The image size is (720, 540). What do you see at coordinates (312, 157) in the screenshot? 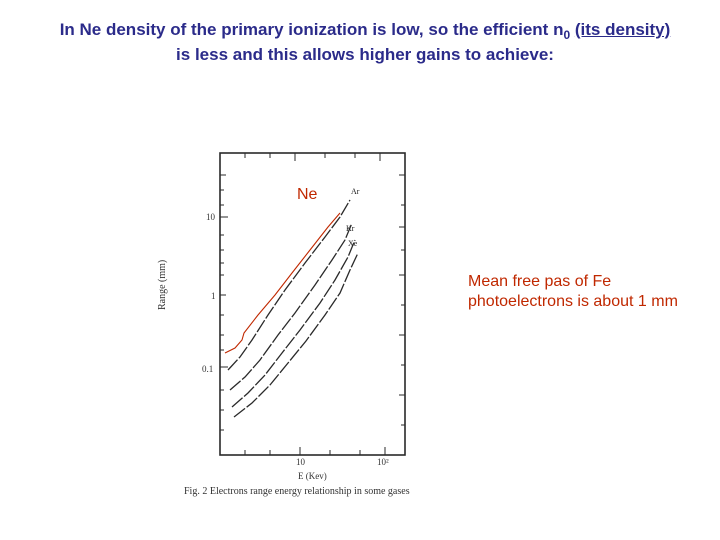
I see `top-ticks` at bounding box center [312, 157].